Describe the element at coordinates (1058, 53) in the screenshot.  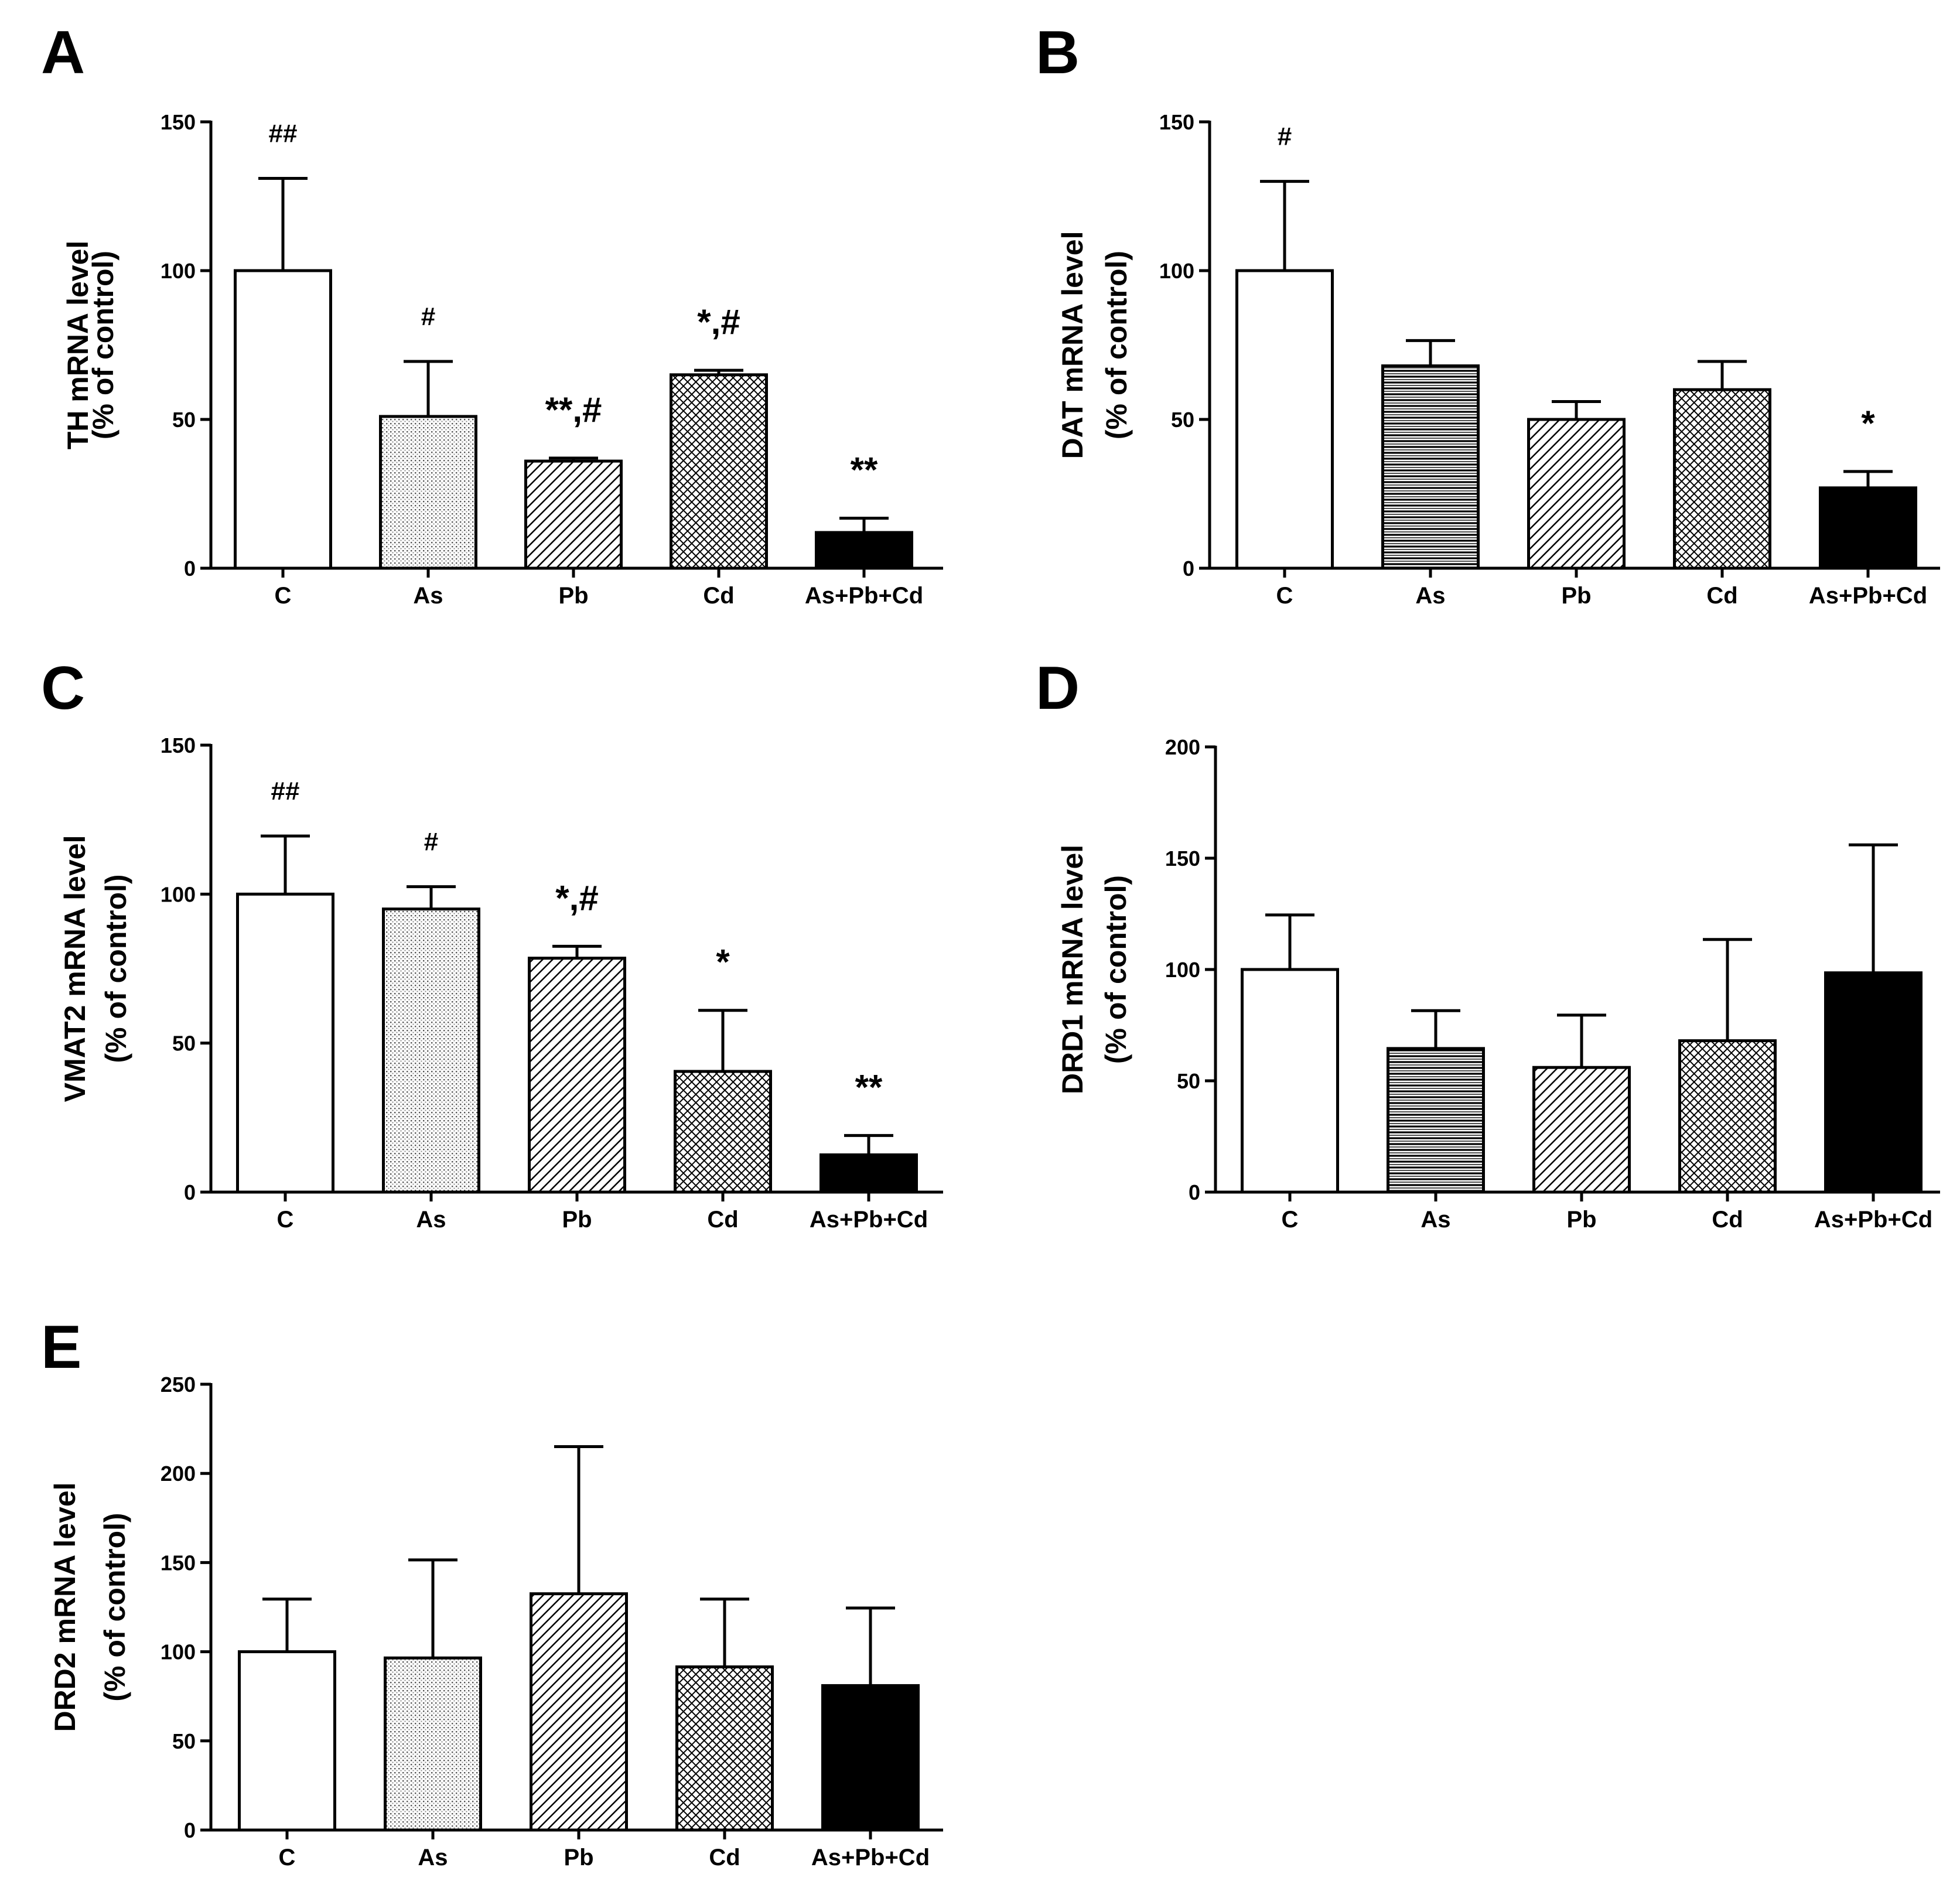
I see `panel-letter: B` at that location.